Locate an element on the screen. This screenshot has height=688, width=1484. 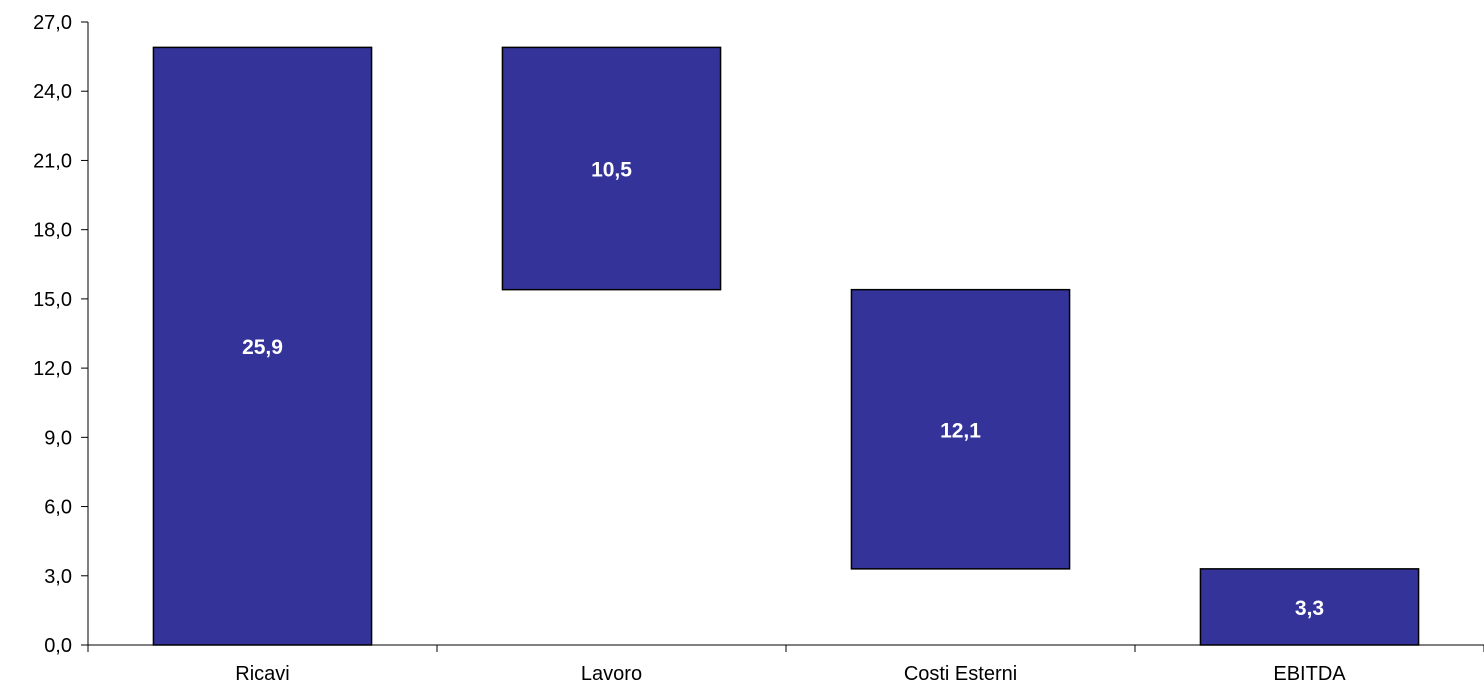
data-label: 25,9 is located at coordinates (262, 347).